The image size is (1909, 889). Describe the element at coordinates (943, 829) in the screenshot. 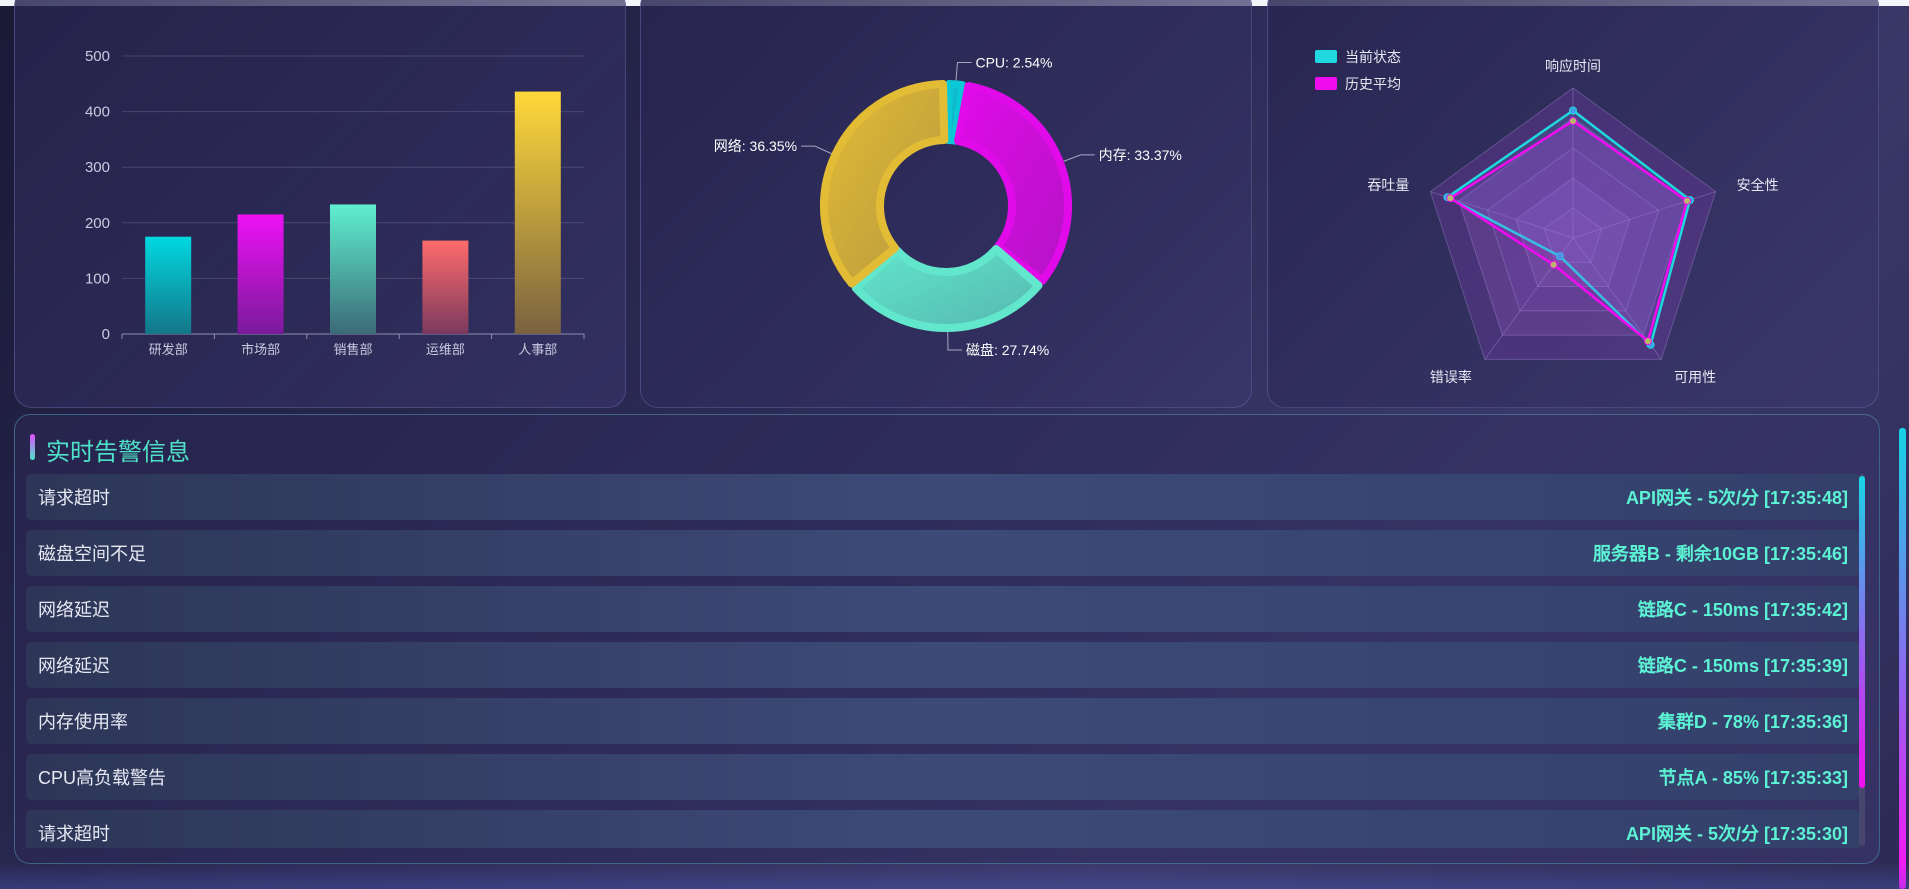

I see `alert-row: 请求超时 API网关 - 5次/分 [17:35:30]` at that location.